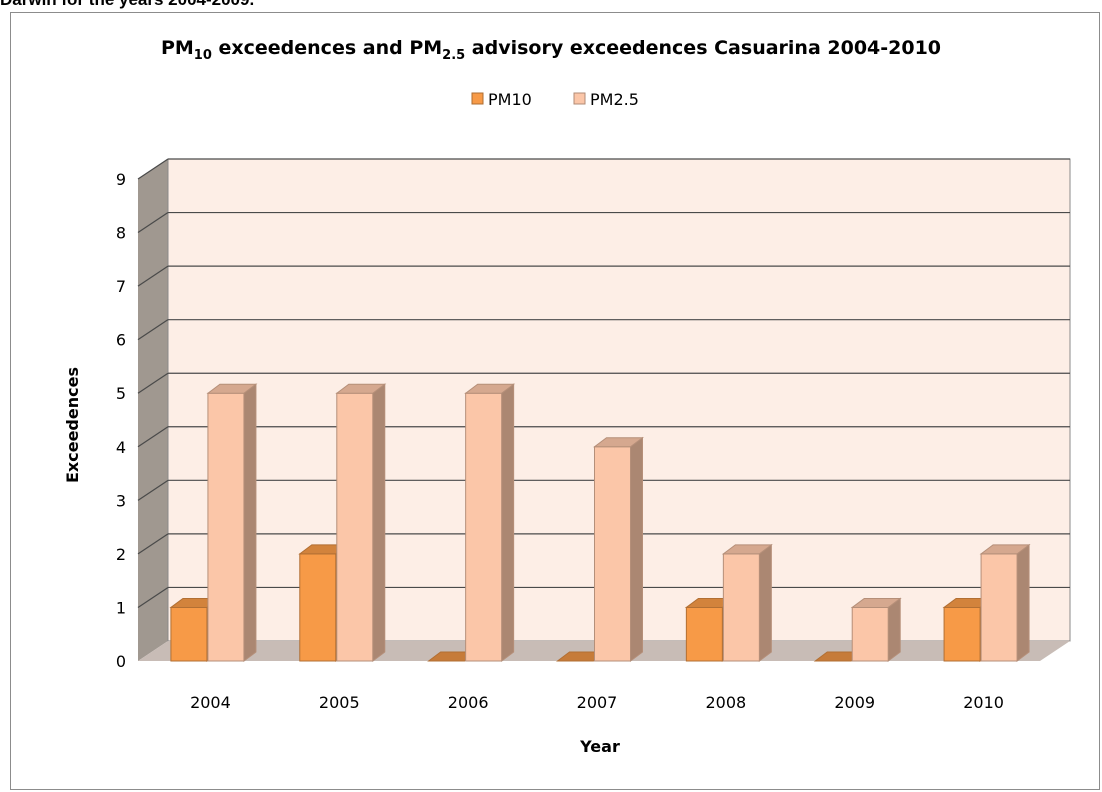  What do you see at coordinates (983, 702) in the screenshot?
I see `x-tick-label-2010: 2010` at bounding box center [983, 702].